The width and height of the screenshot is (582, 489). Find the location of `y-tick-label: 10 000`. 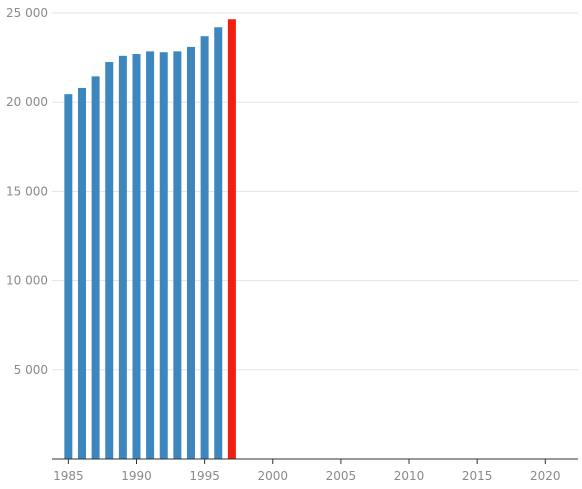

y-tick-label: 10 000 is located at coordinates (27, 281).